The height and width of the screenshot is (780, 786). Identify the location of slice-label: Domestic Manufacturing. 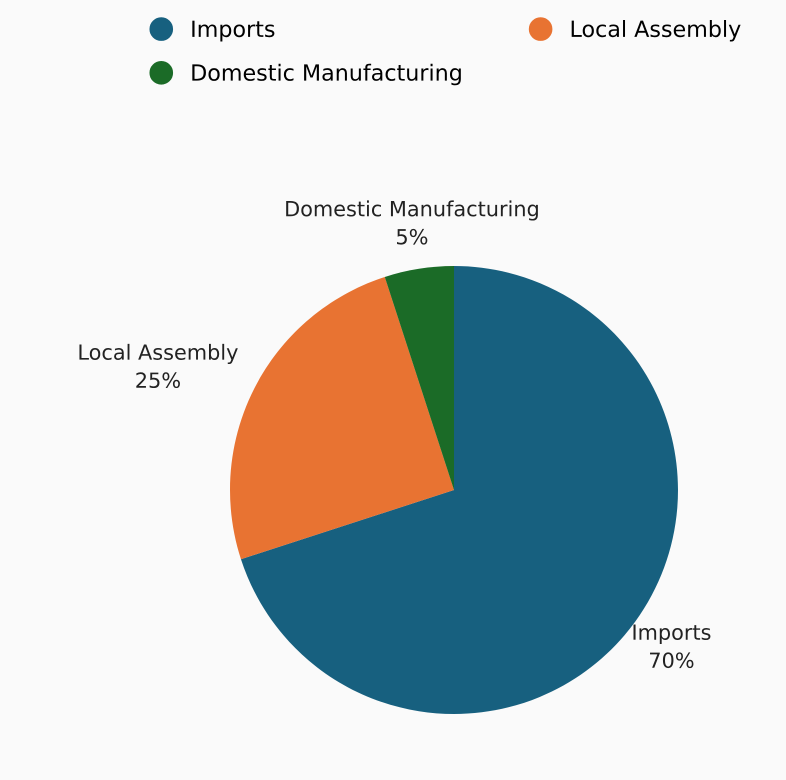
(412, 210).